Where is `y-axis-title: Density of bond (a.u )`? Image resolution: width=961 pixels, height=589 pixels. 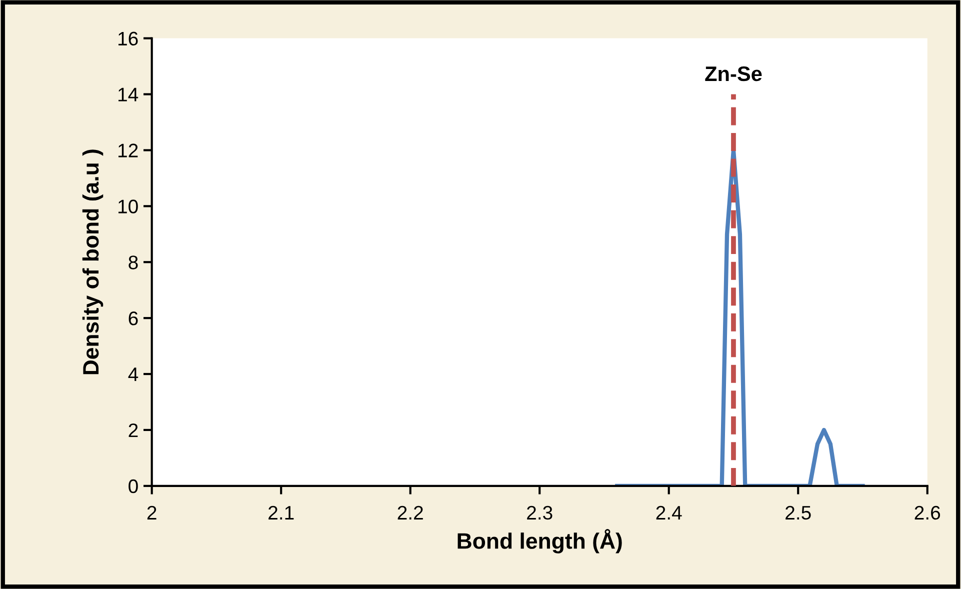
y-axis-title: Density of bond (a.u ) is located at coordinates (93, 262).